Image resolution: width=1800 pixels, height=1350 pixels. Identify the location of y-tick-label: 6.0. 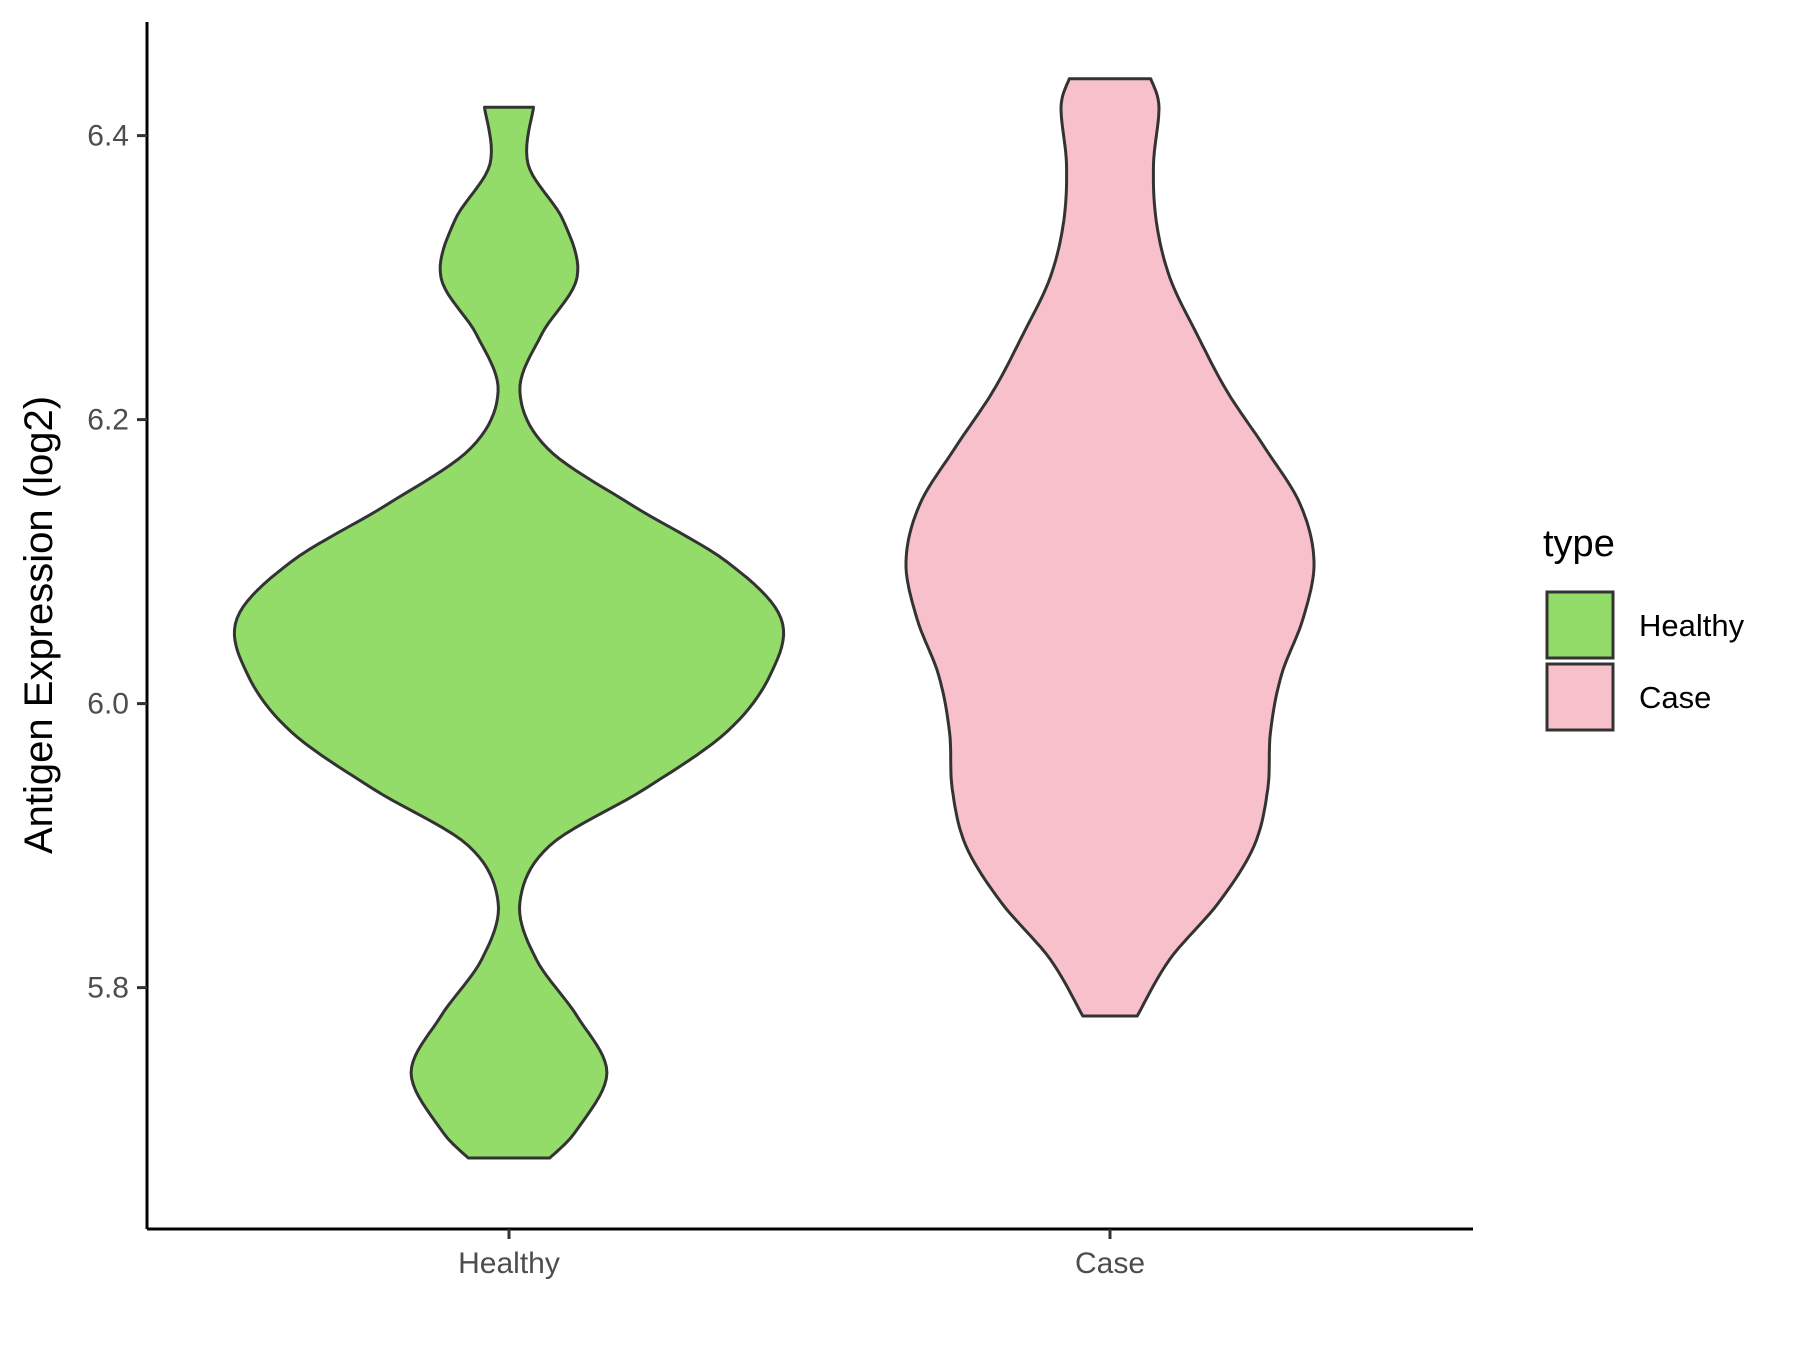
(108, 704).